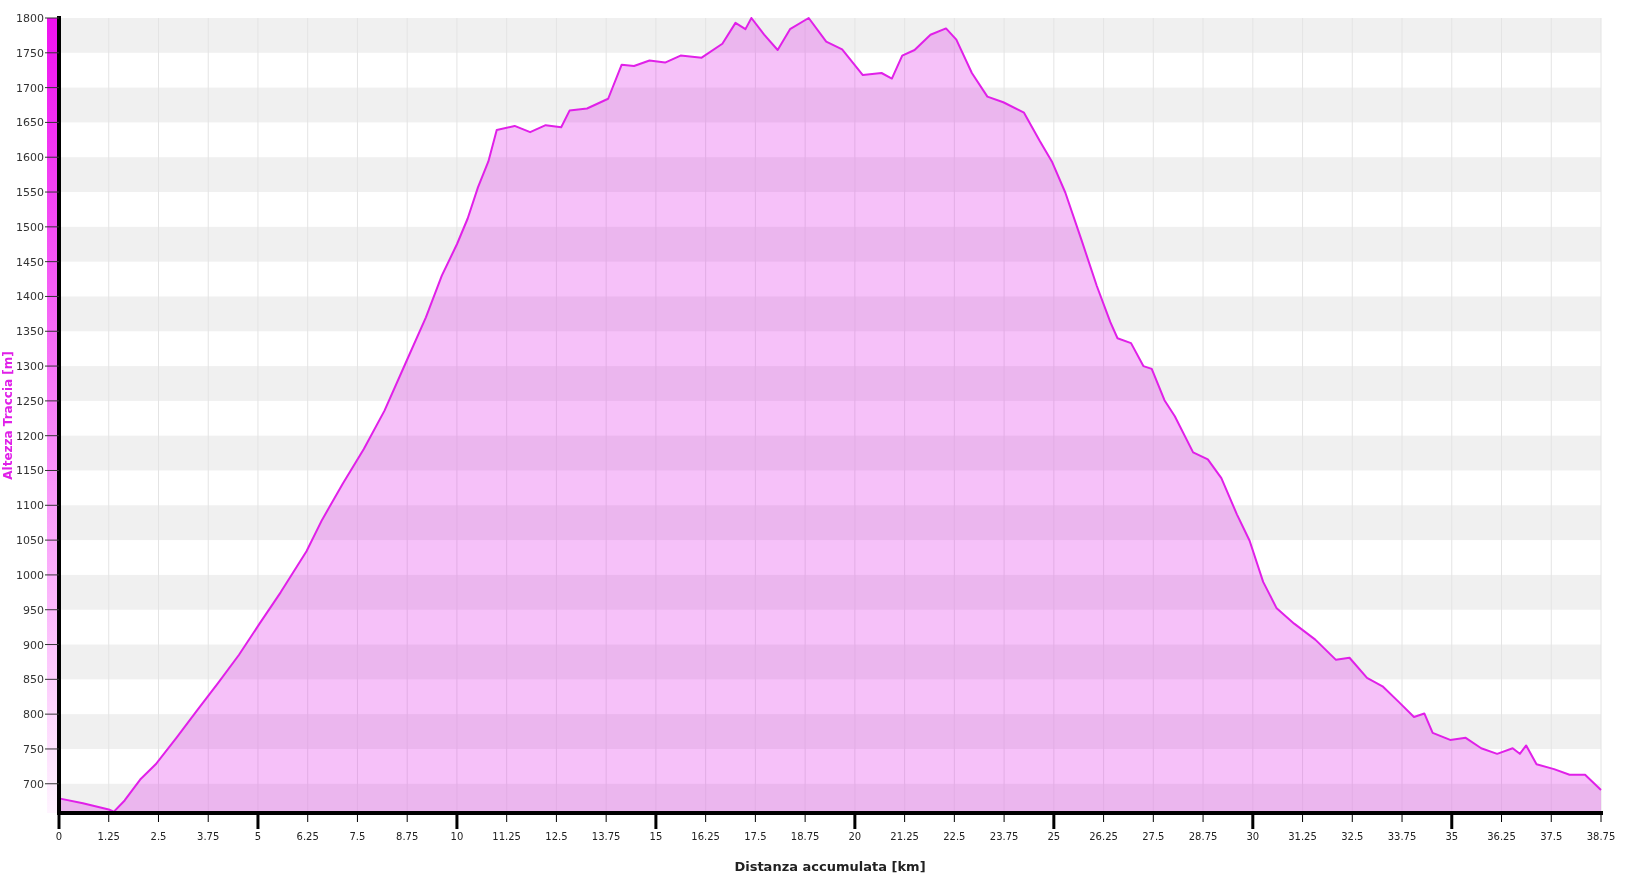 The height and width of the screenshot is (877, 1631). Describe the element at coordinates (1103, 836) in the screenshot. I see `x-tick-label: 26.25` at that location.